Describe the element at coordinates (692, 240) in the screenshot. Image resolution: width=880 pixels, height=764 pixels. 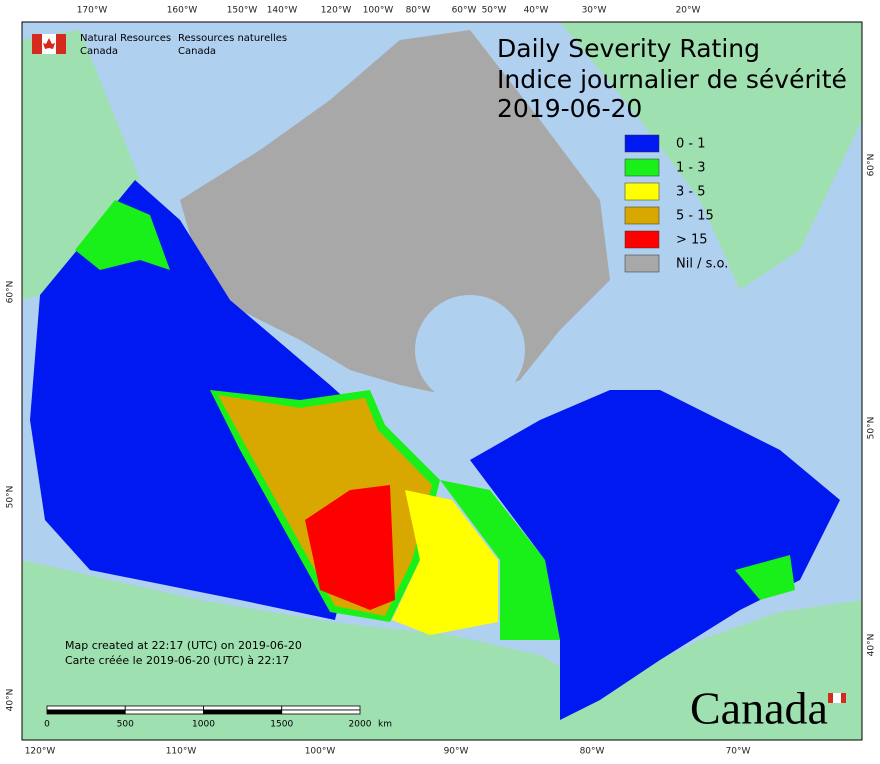
I see `legend-label: > 15` at that location.